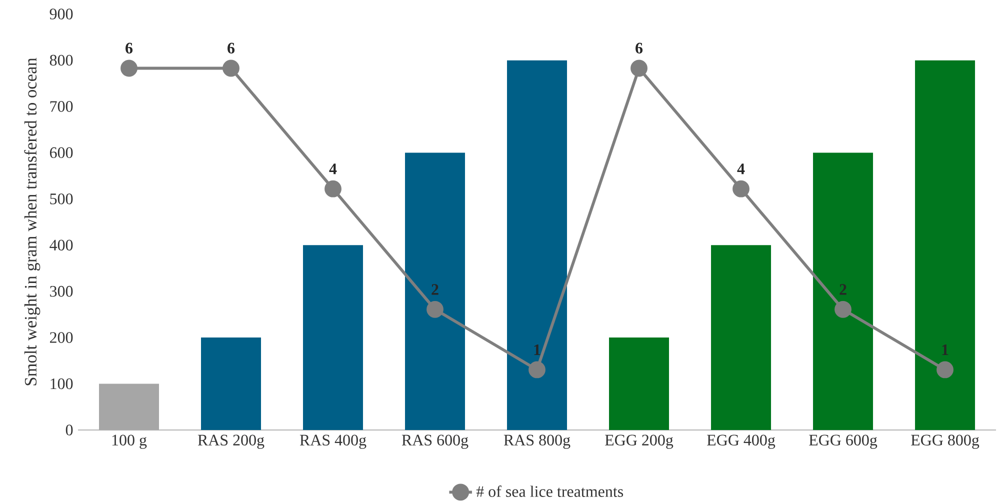  What do you see at coordinates (61, 291) in the screenshot?
I see `y-tick-label: 300` at bounding box center [61, 291].